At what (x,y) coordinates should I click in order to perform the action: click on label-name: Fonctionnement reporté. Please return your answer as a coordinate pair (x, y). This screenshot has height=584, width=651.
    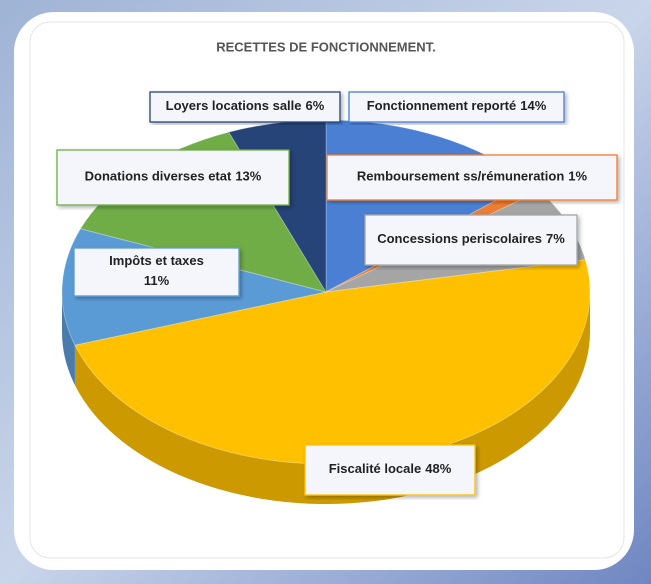
    Looking at the image, I should click on (442, 105).